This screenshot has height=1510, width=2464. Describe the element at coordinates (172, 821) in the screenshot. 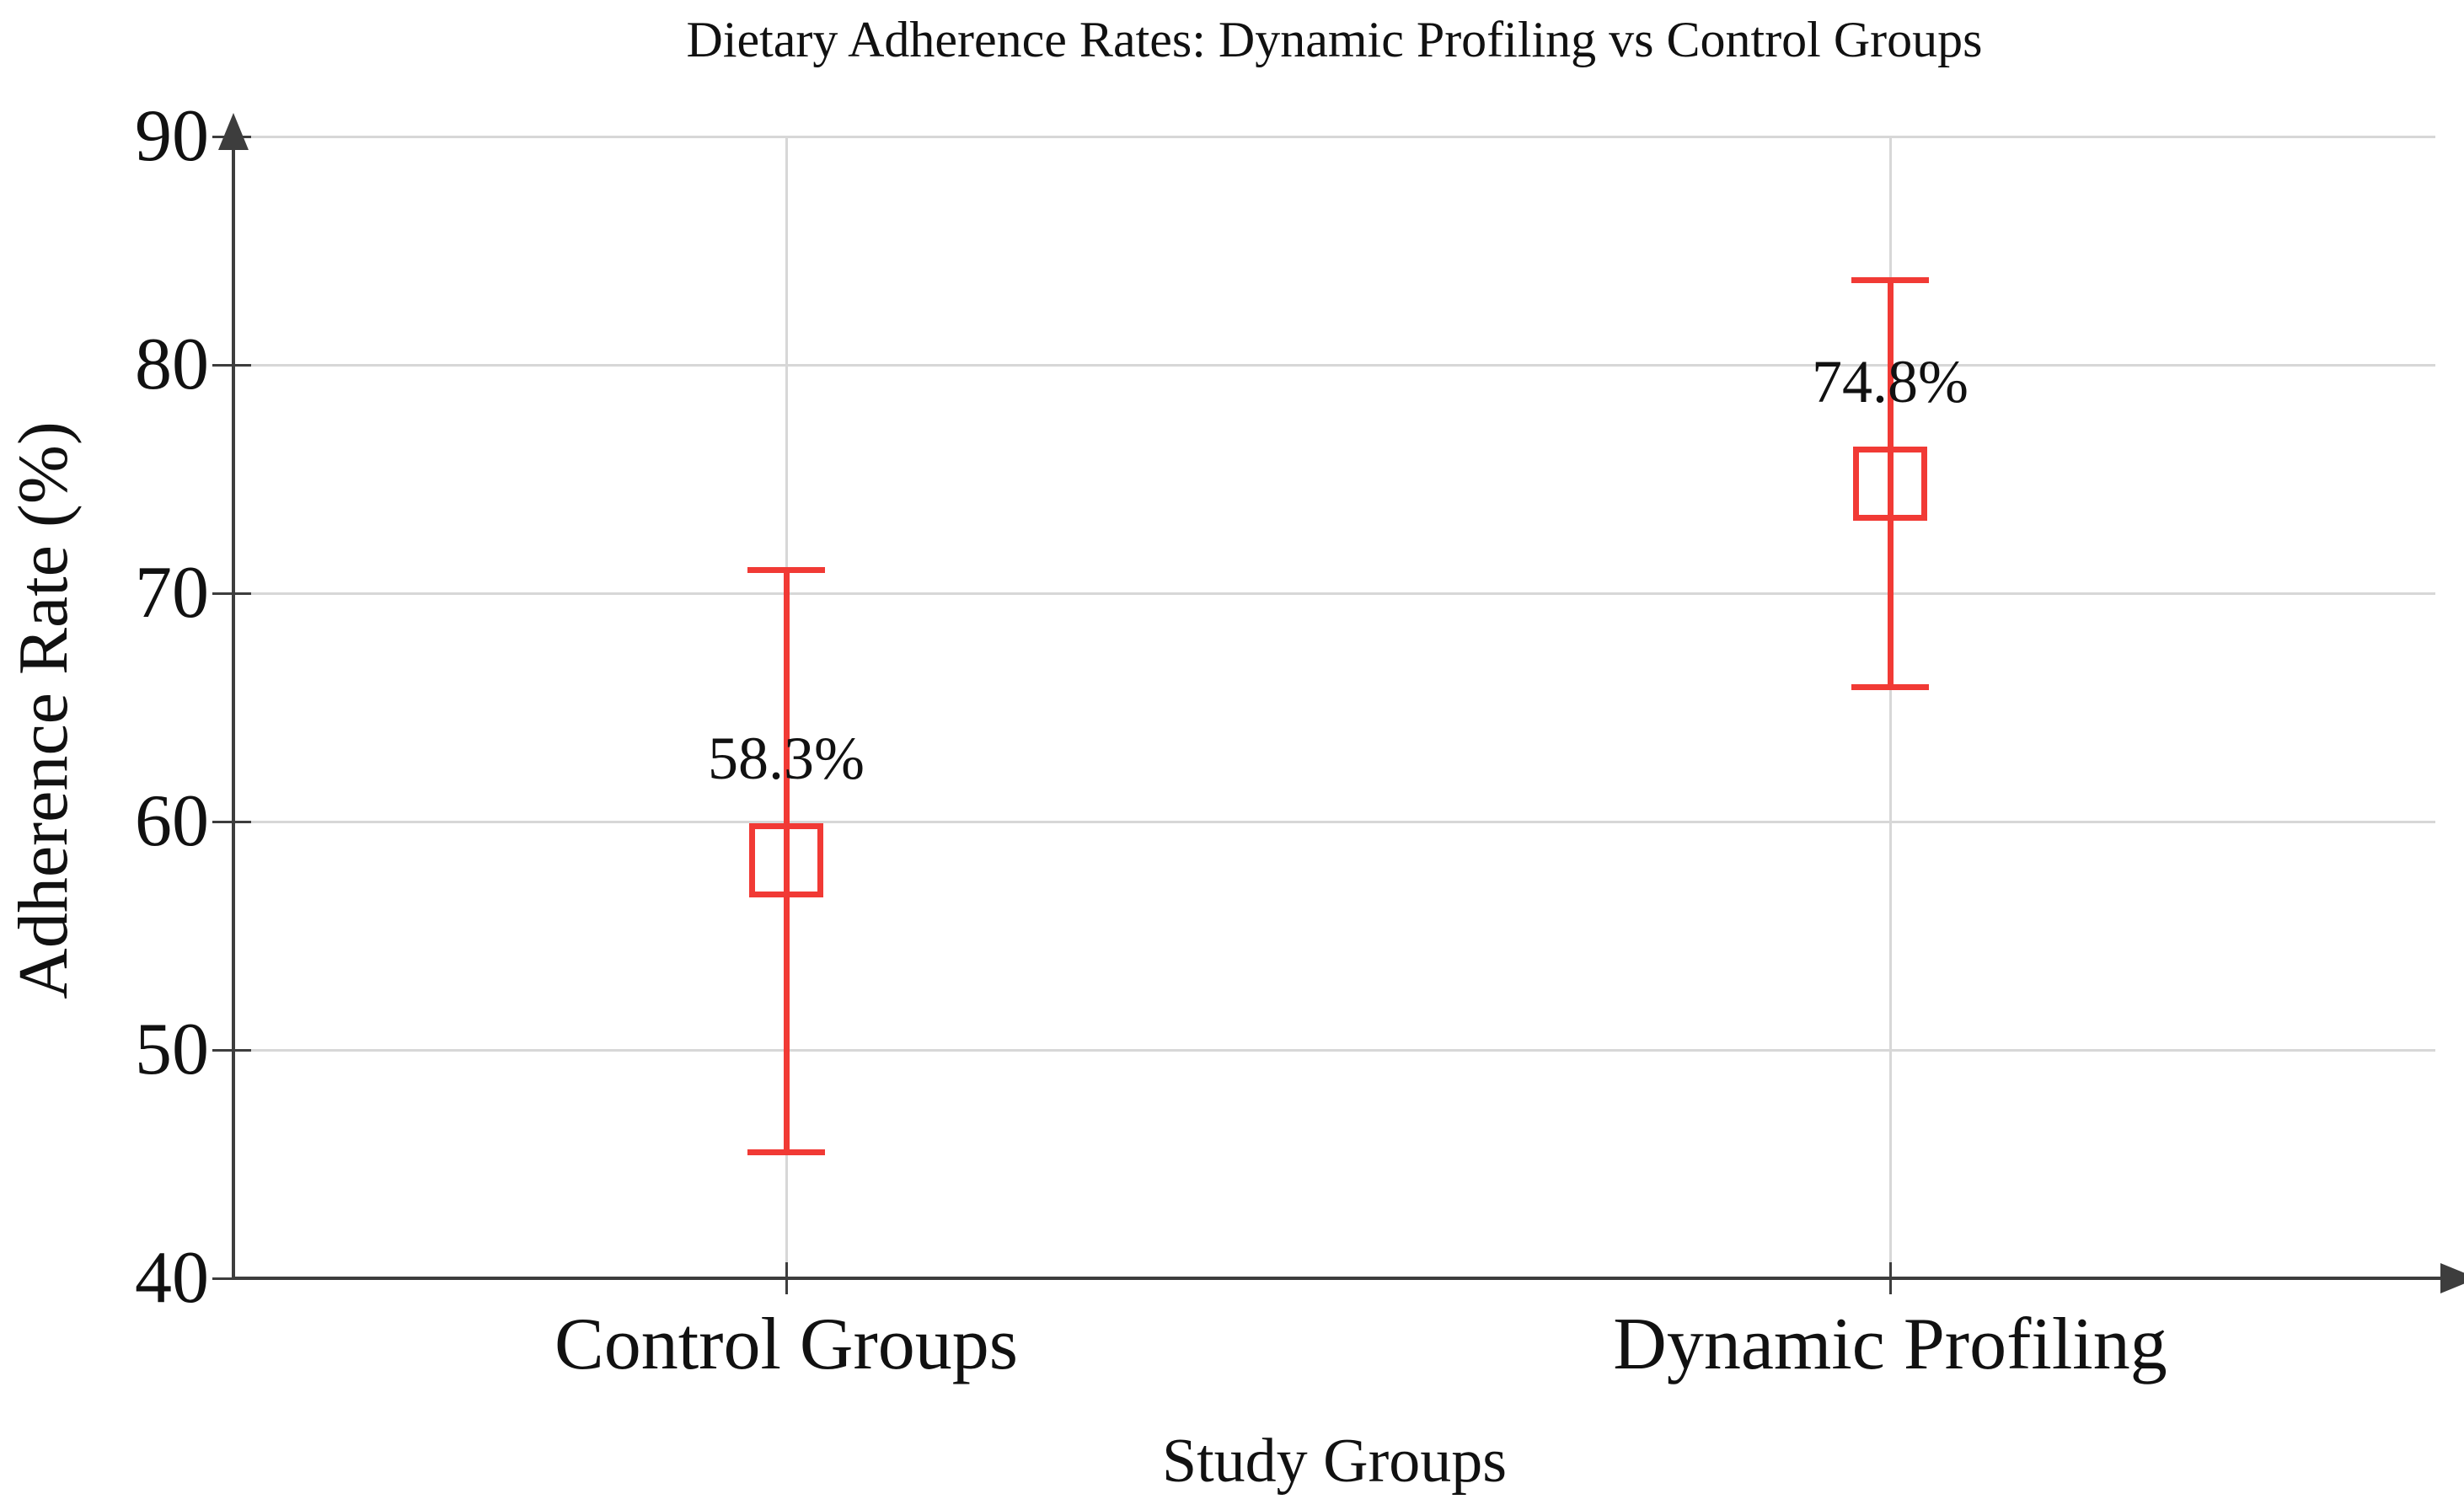

I see `y-tick-label: 60` at that location.